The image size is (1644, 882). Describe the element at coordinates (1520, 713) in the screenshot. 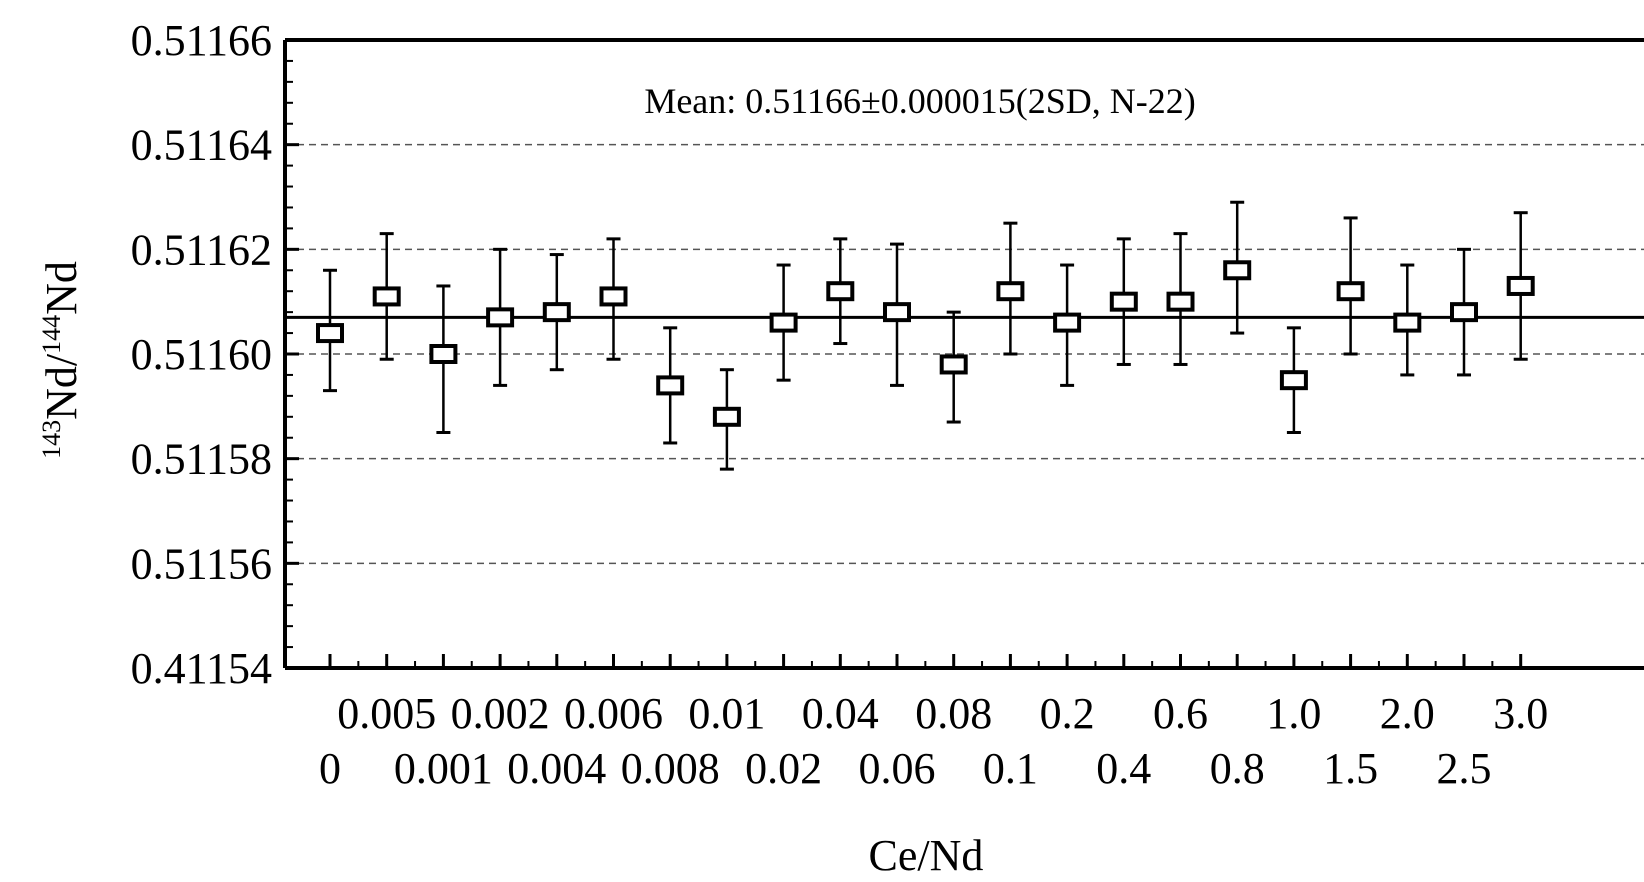

I see `x-tick-label-row1: 3.0` at that location.